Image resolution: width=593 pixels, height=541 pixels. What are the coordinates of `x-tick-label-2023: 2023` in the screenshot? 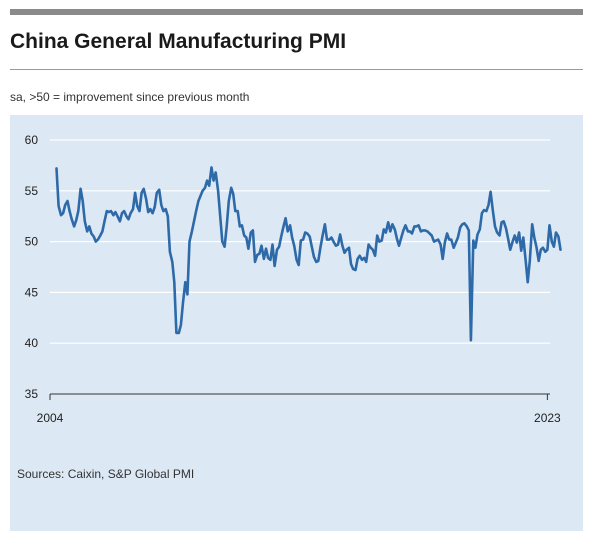 It's located at (547, 418).